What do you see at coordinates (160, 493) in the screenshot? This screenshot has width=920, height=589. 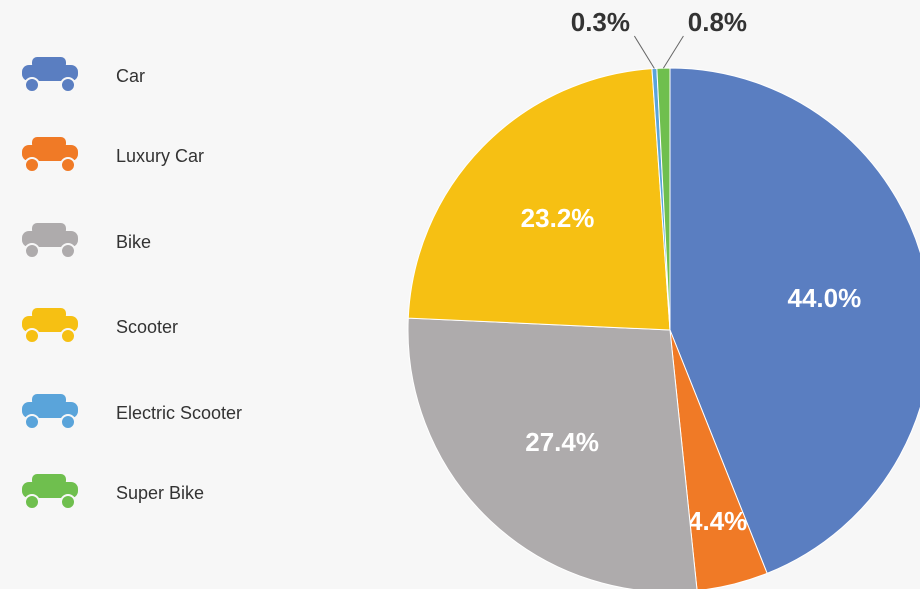 I see `legend-label: Super Bike` at bounding box center [160, 493].